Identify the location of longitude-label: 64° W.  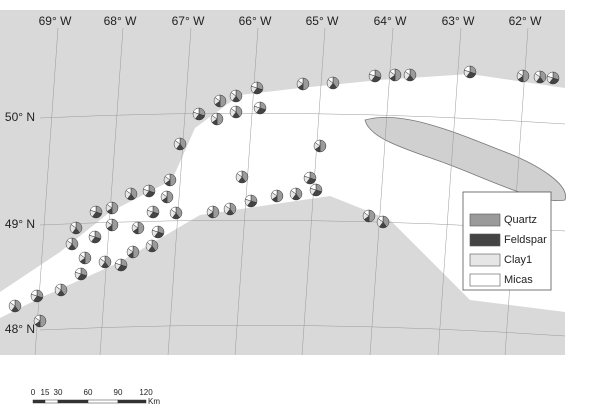
(390, 21).